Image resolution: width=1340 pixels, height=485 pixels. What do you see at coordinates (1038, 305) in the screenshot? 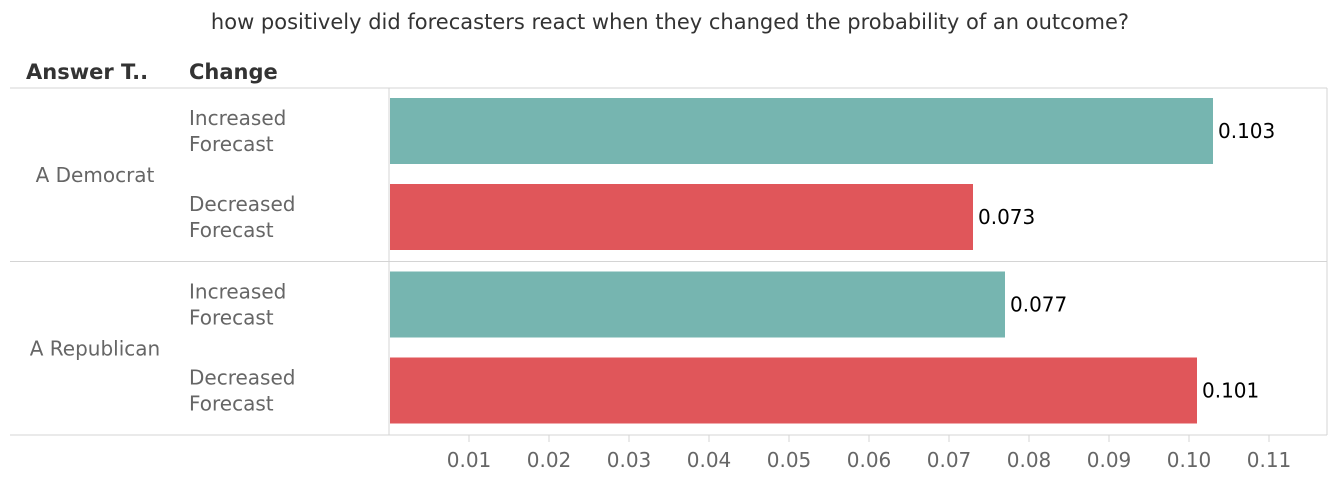
I see `data-label: 0.077` at bounding box center [1038, 305].